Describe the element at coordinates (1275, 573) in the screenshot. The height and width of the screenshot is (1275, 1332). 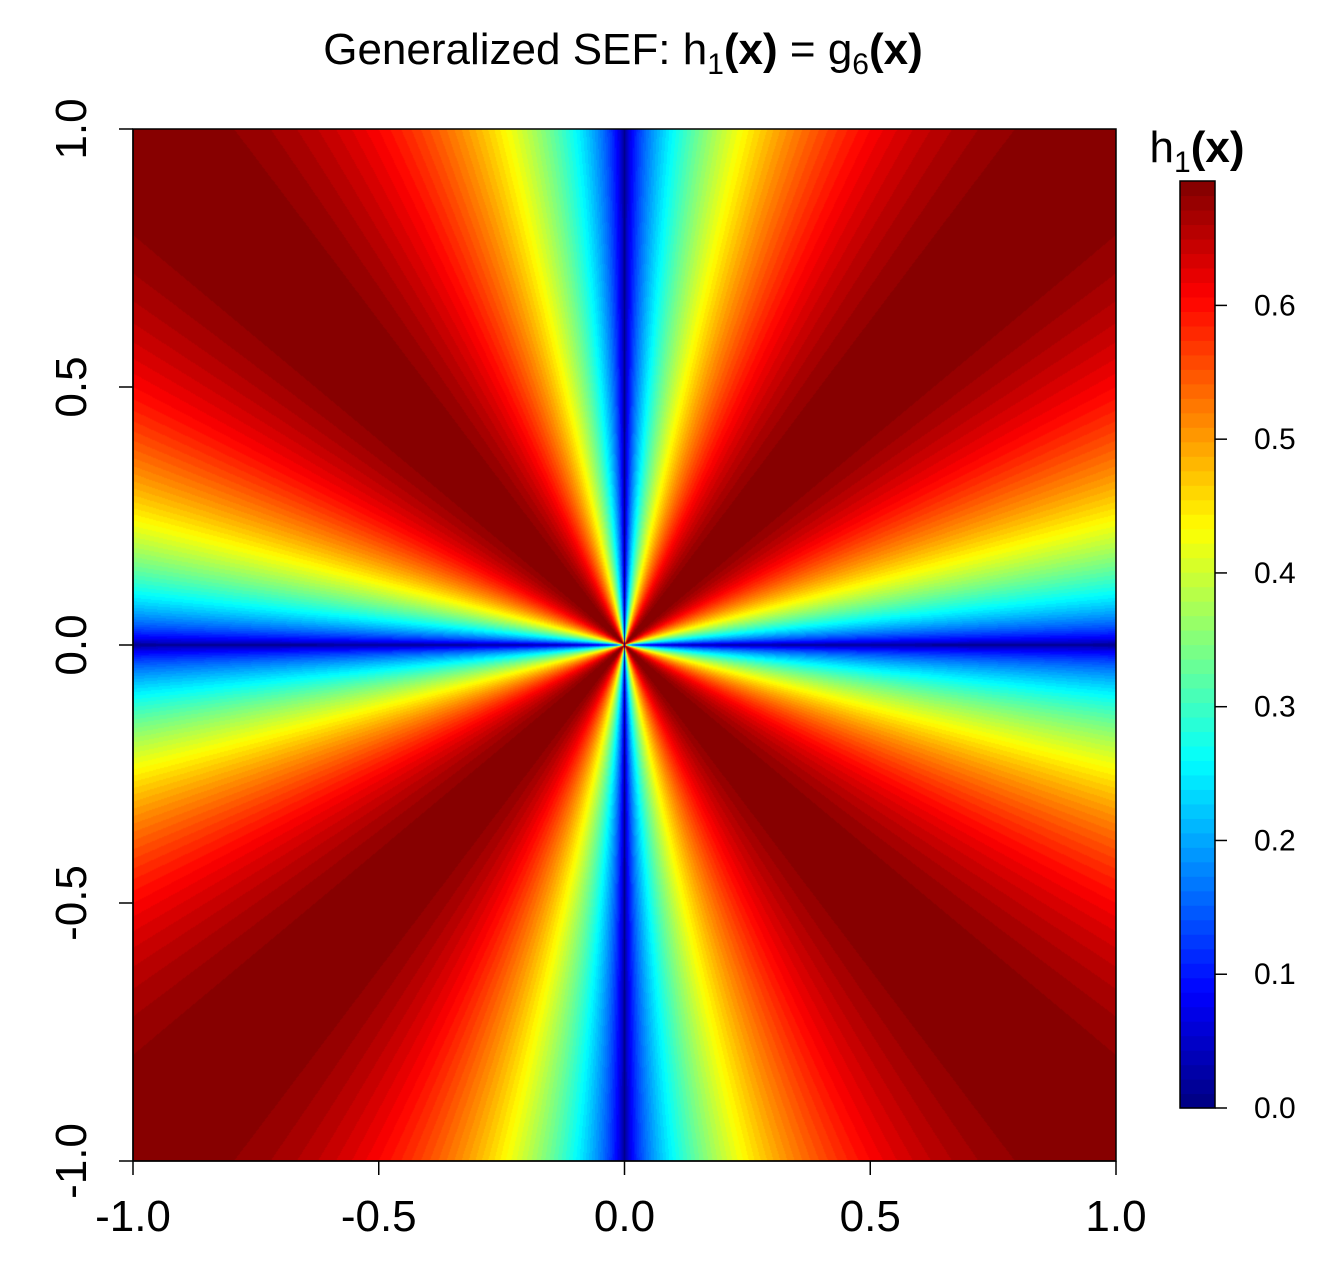
I see `colorbar-tick-label: 0.4` at that location.